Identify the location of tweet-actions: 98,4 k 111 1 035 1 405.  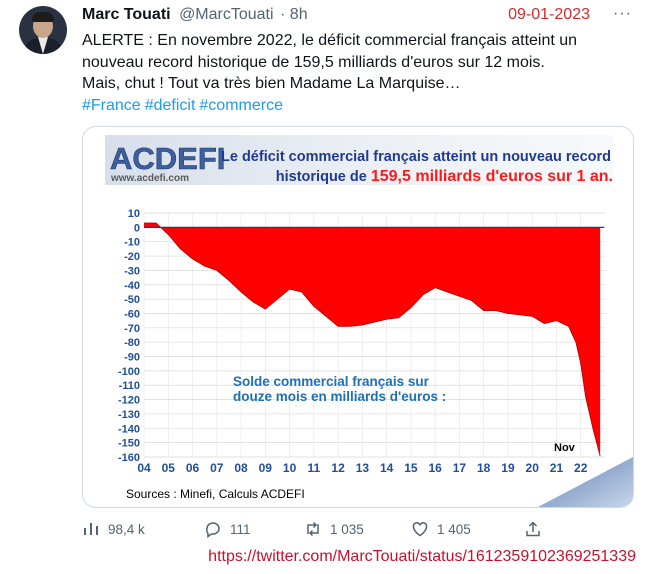
(362, 532).